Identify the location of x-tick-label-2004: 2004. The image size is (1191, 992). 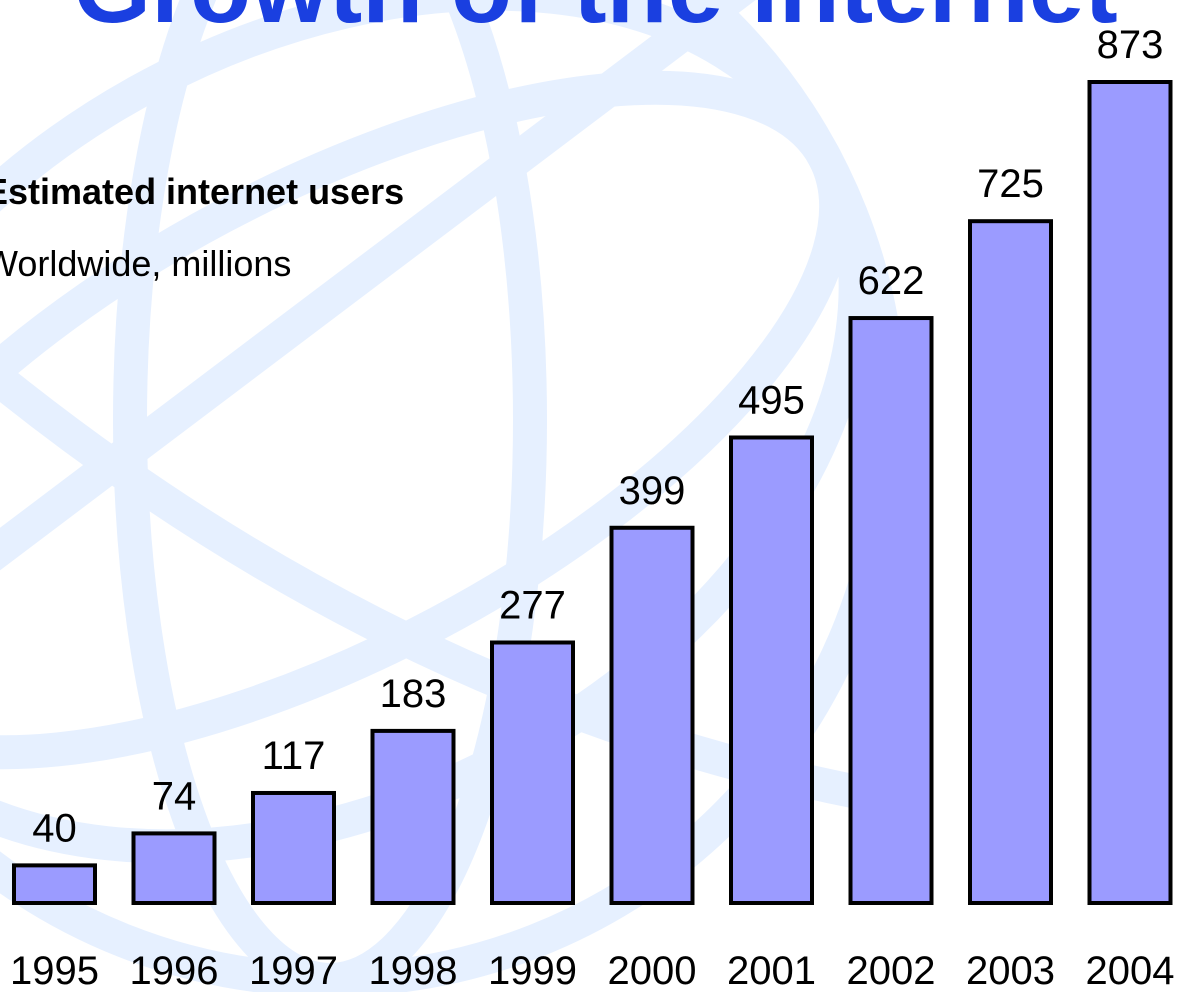
(1130, 970).